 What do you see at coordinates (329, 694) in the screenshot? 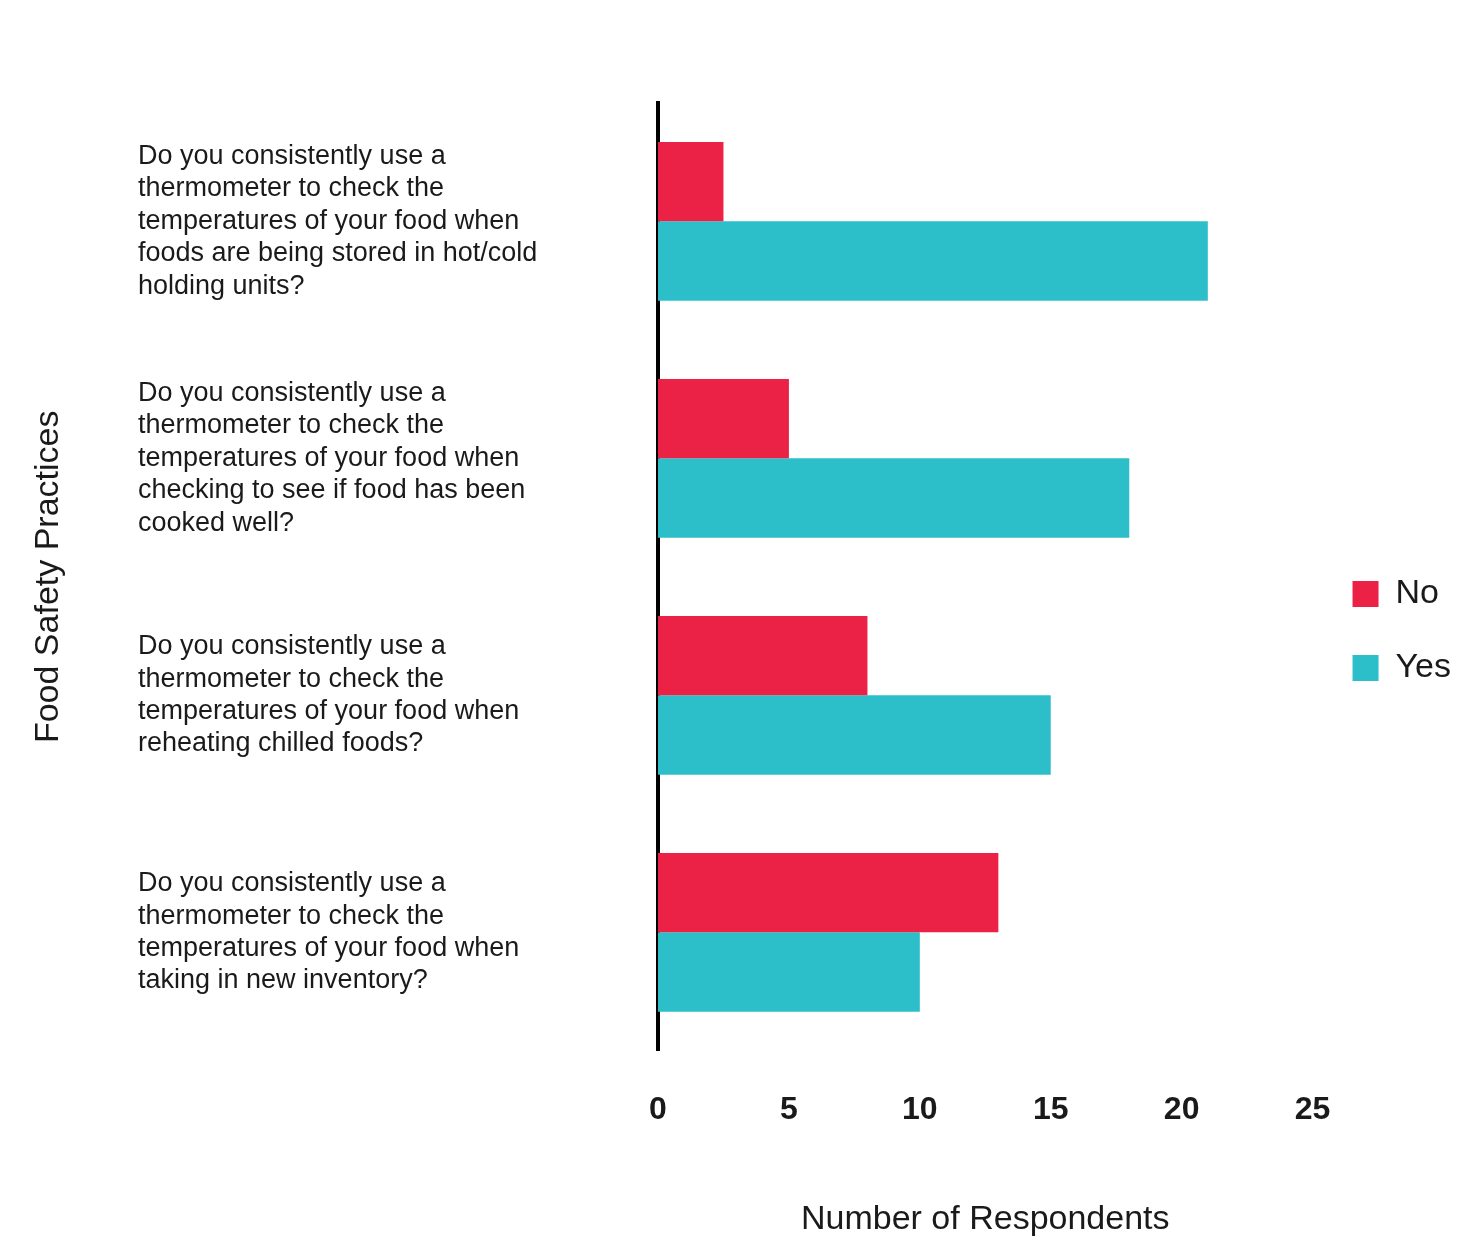
I see `y-tick-label: Do you consistently use a thermometer to check the temperatures of your food when reheating chilled foods?` at bounding box center [329, 694].